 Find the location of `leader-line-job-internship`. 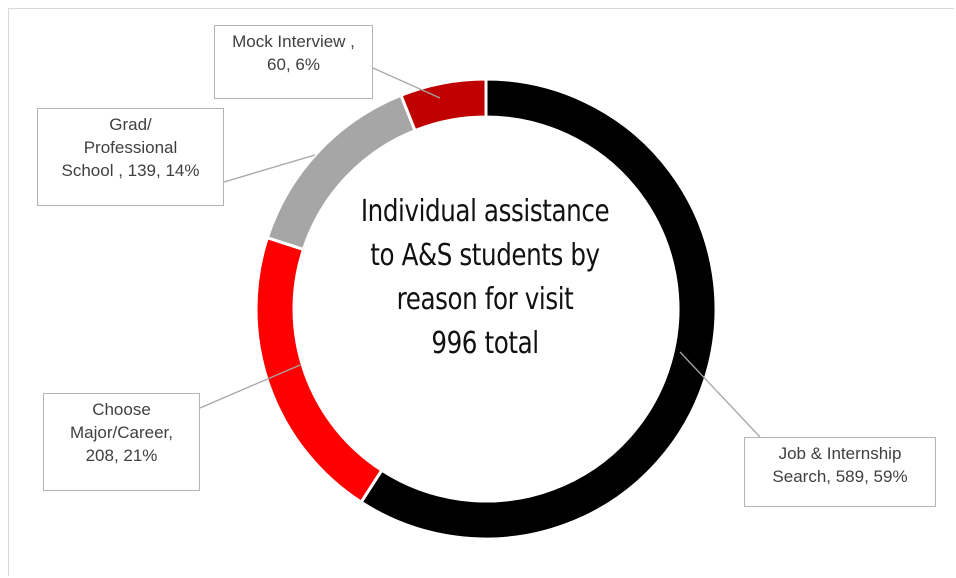

leader-line-job-internship is located at coordinates (720, 394).